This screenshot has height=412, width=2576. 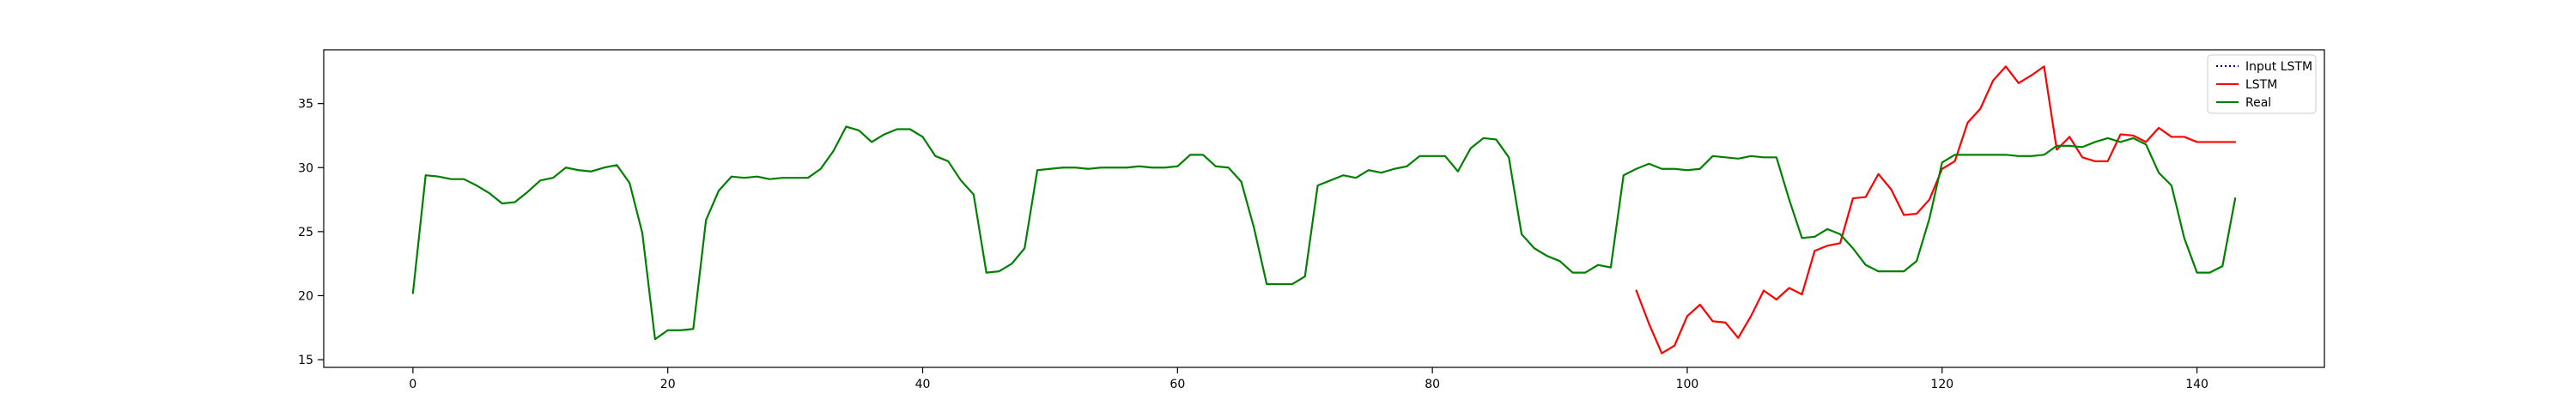 I want to click on legend-entry-input-lstm: Input LSTM, so click(x=2264, y=67).